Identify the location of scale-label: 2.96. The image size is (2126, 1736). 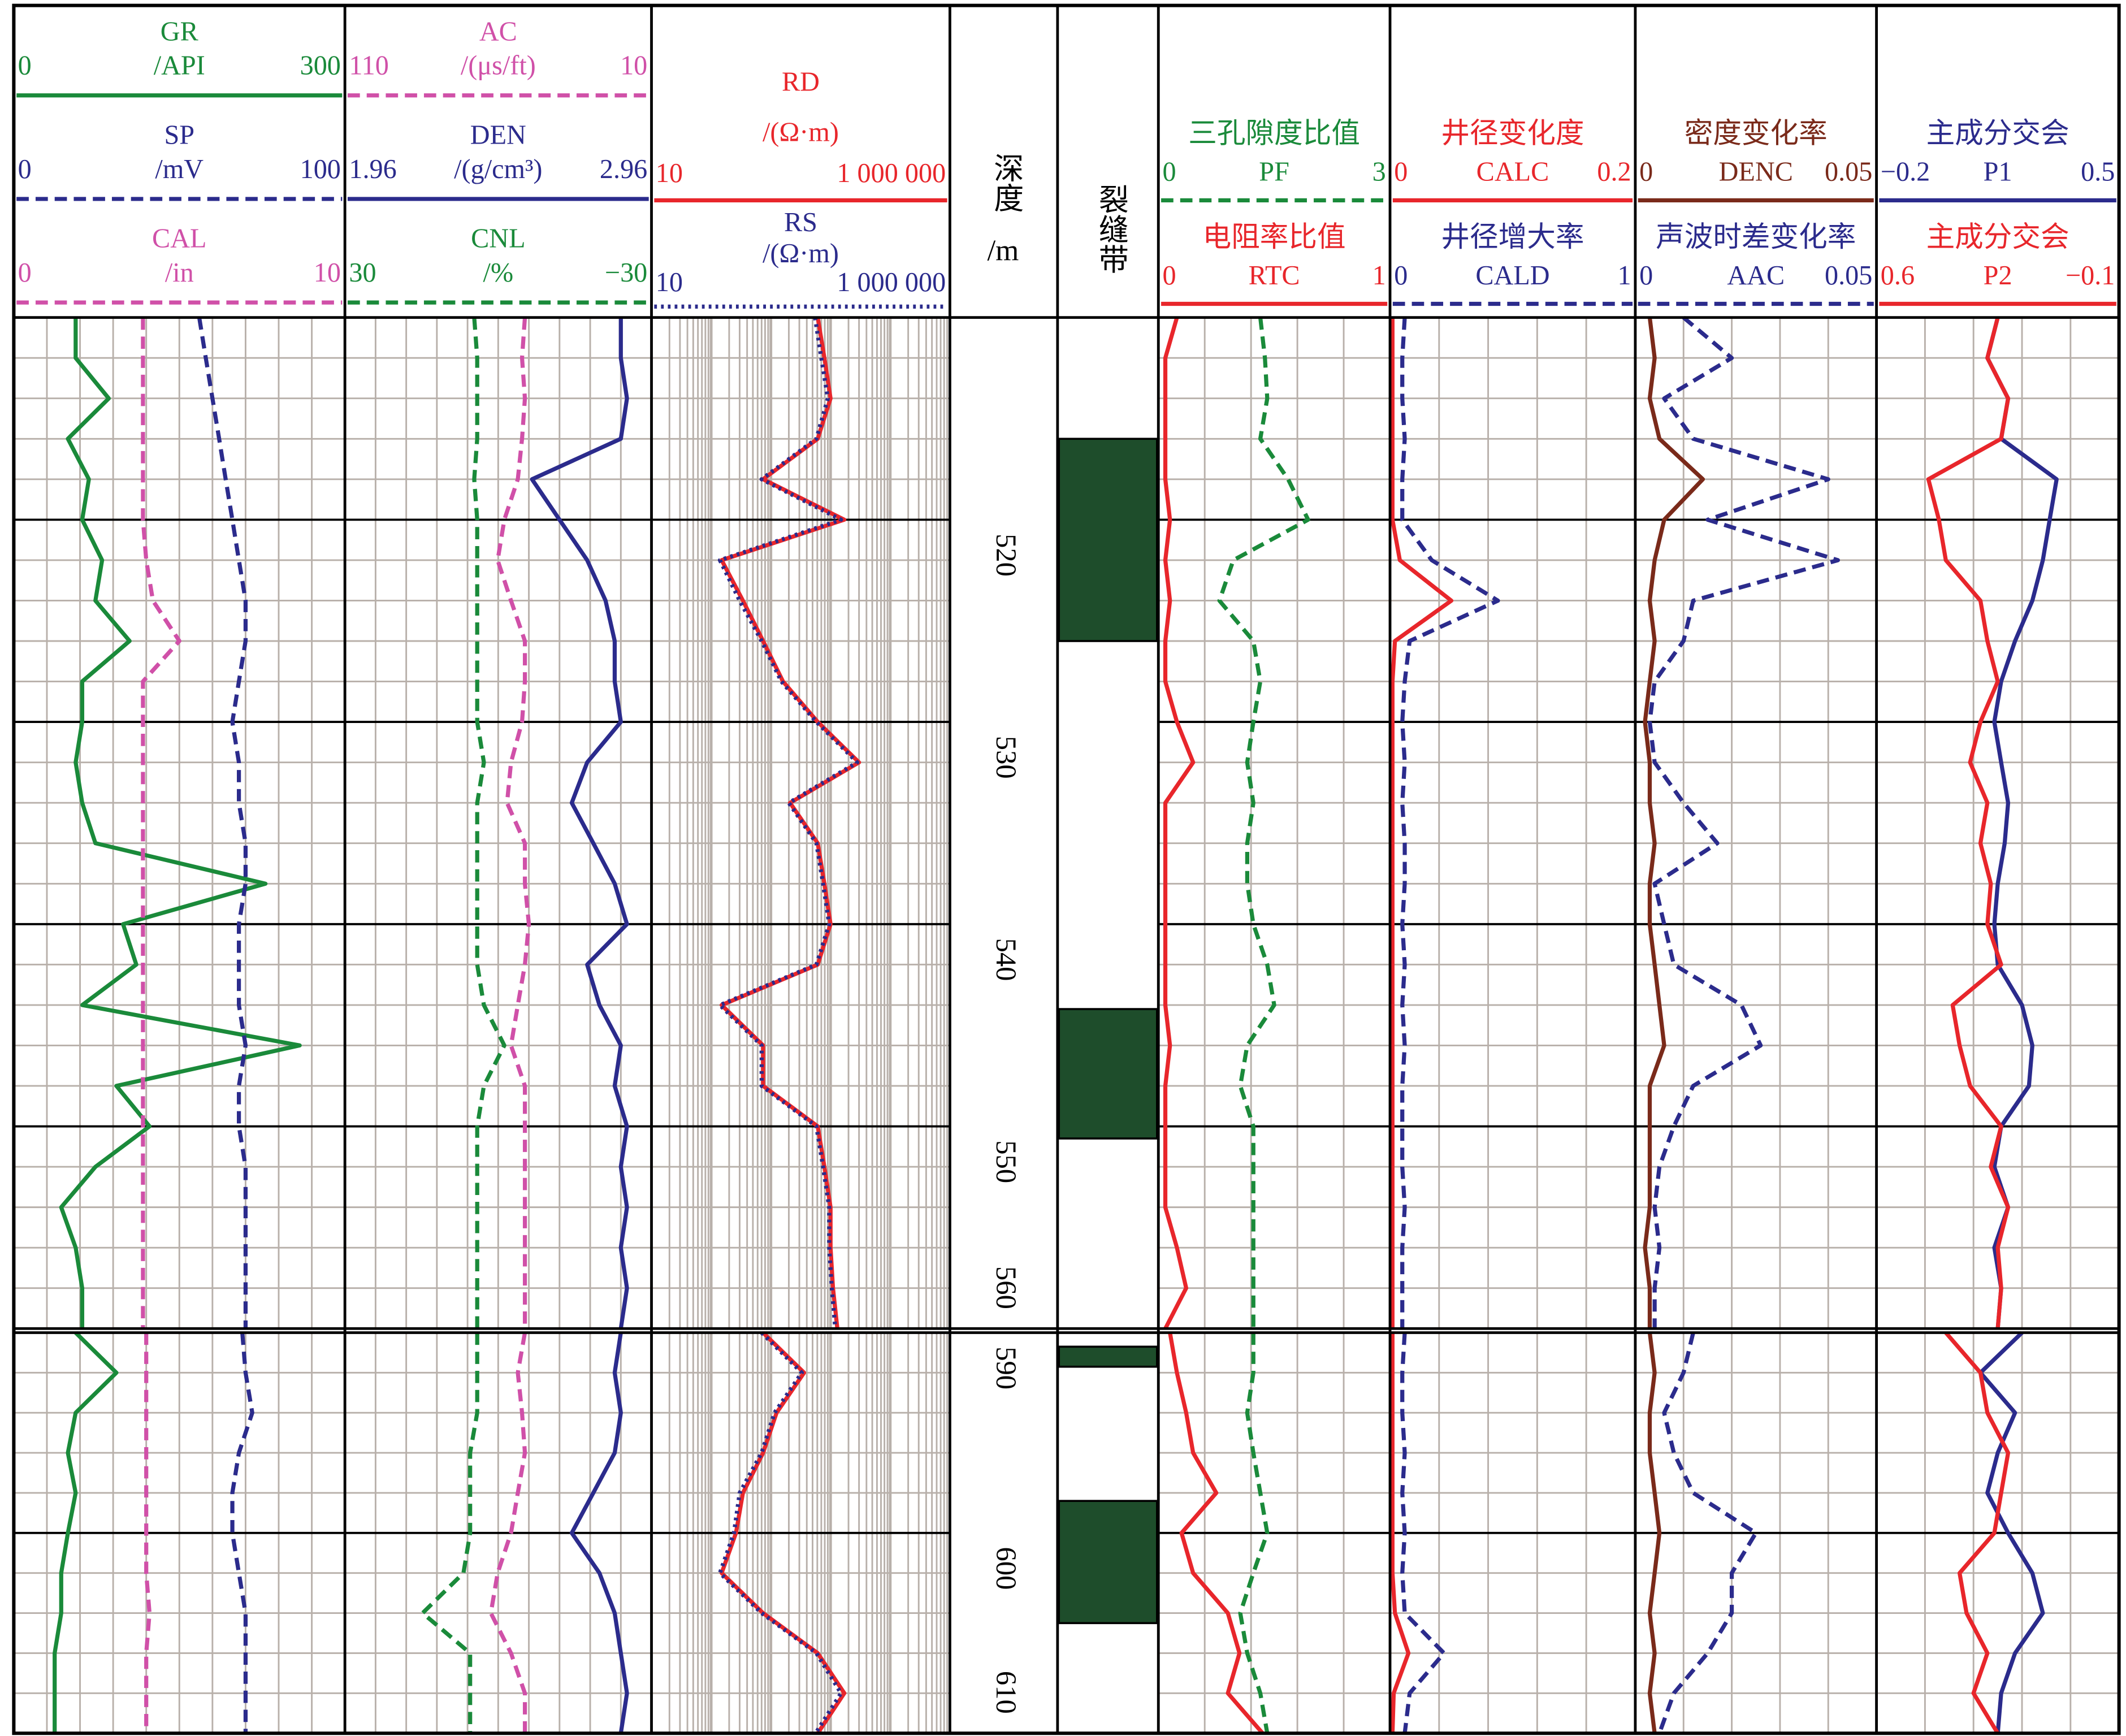
(623, 169).